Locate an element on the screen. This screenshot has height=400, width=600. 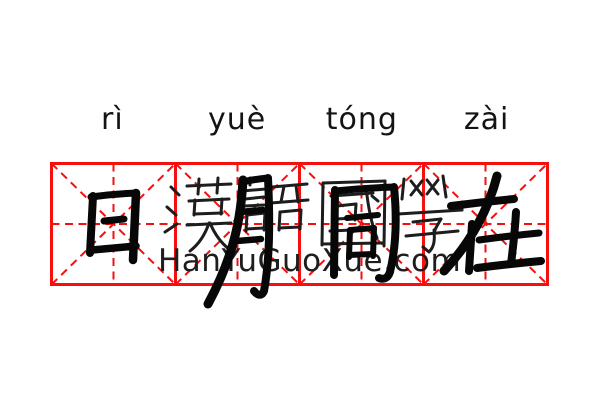
hanzi-glyph-yue is located at coordinates (238, 241).